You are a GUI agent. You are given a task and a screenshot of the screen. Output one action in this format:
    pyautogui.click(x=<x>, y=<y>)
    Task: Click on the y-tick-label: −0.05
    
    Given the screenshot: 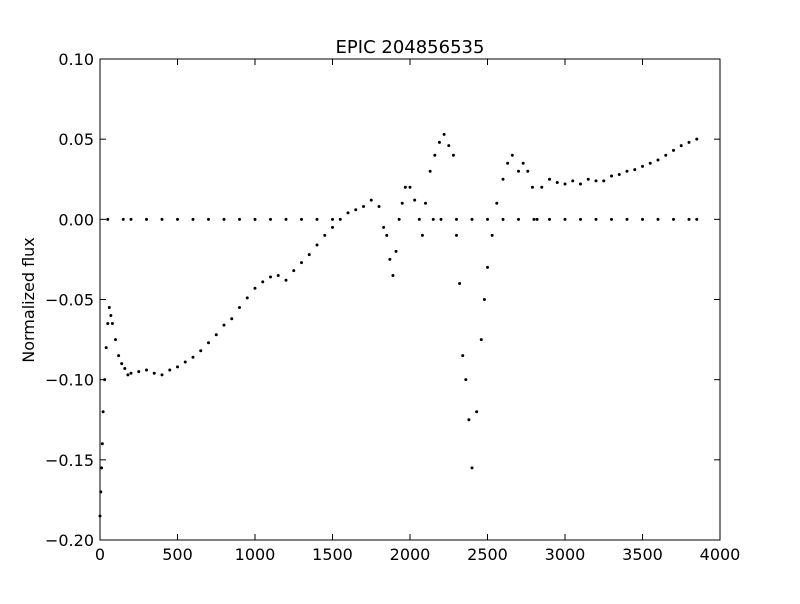 What is the action you would take?
    pyautogui.click(x=69, y=300)
    